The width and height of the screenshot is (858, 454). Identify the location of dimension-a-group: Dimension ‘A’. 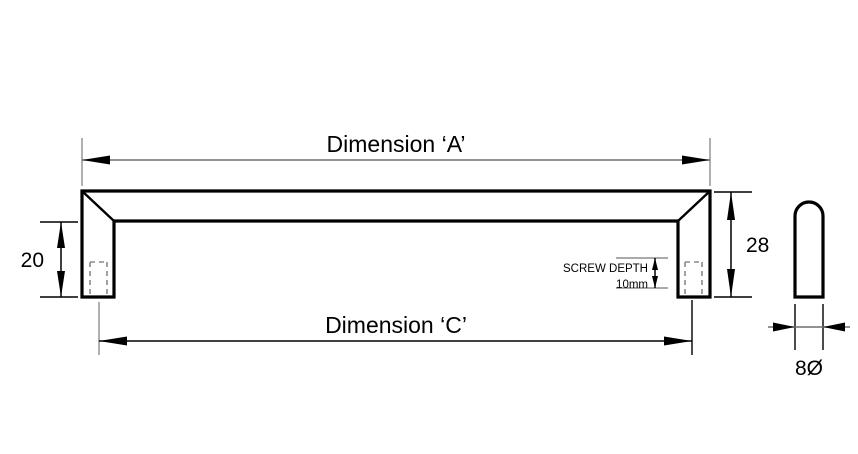
(396, 158).